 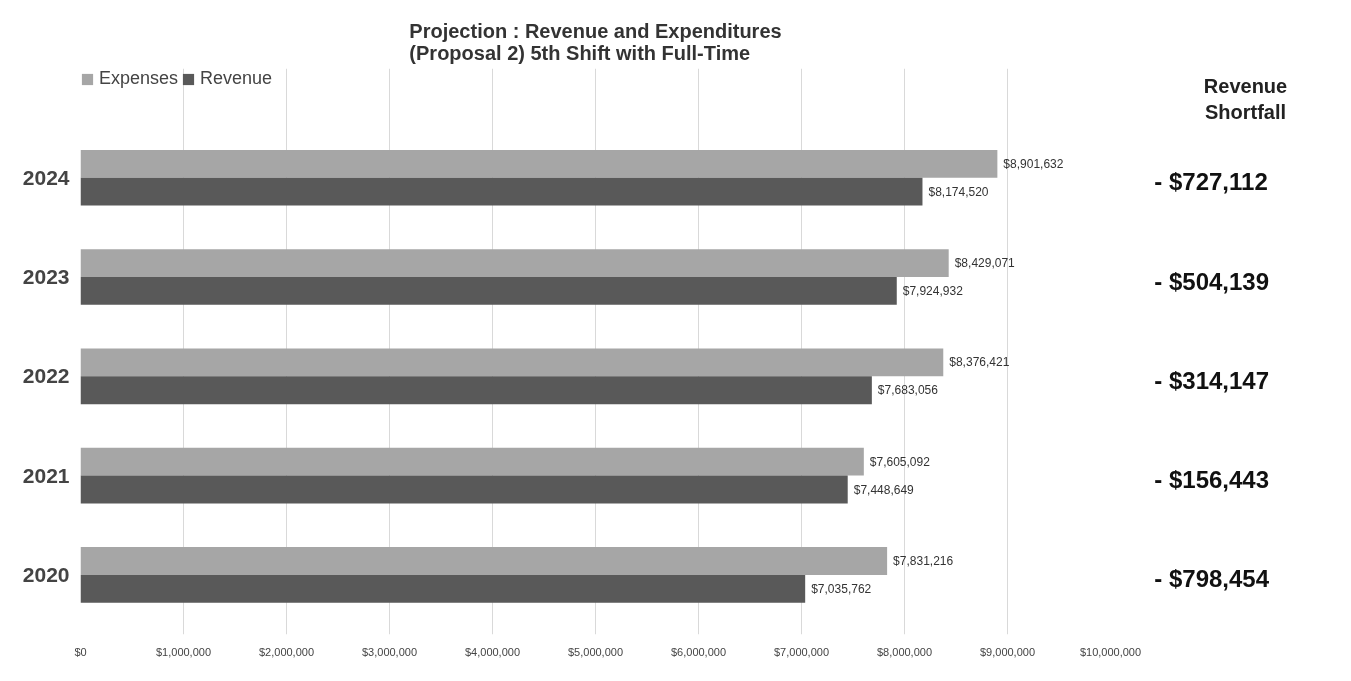 What do you see at coordinates (1007, 651) in the screenshot?
I see `x-tick-label: $9,000,000` at bounding box center [1007, 651].